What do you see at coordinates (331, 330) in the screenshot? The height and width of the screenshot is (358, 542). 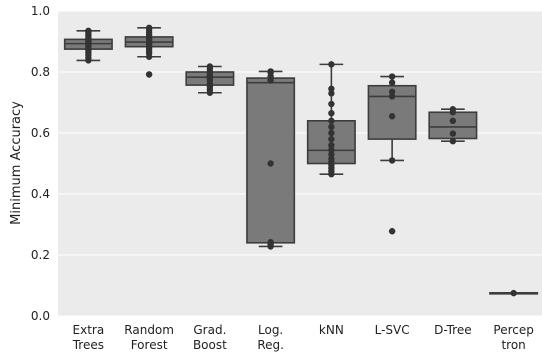 I see `x-tick-label-line1: kNN` at bounding box center [331, 330].